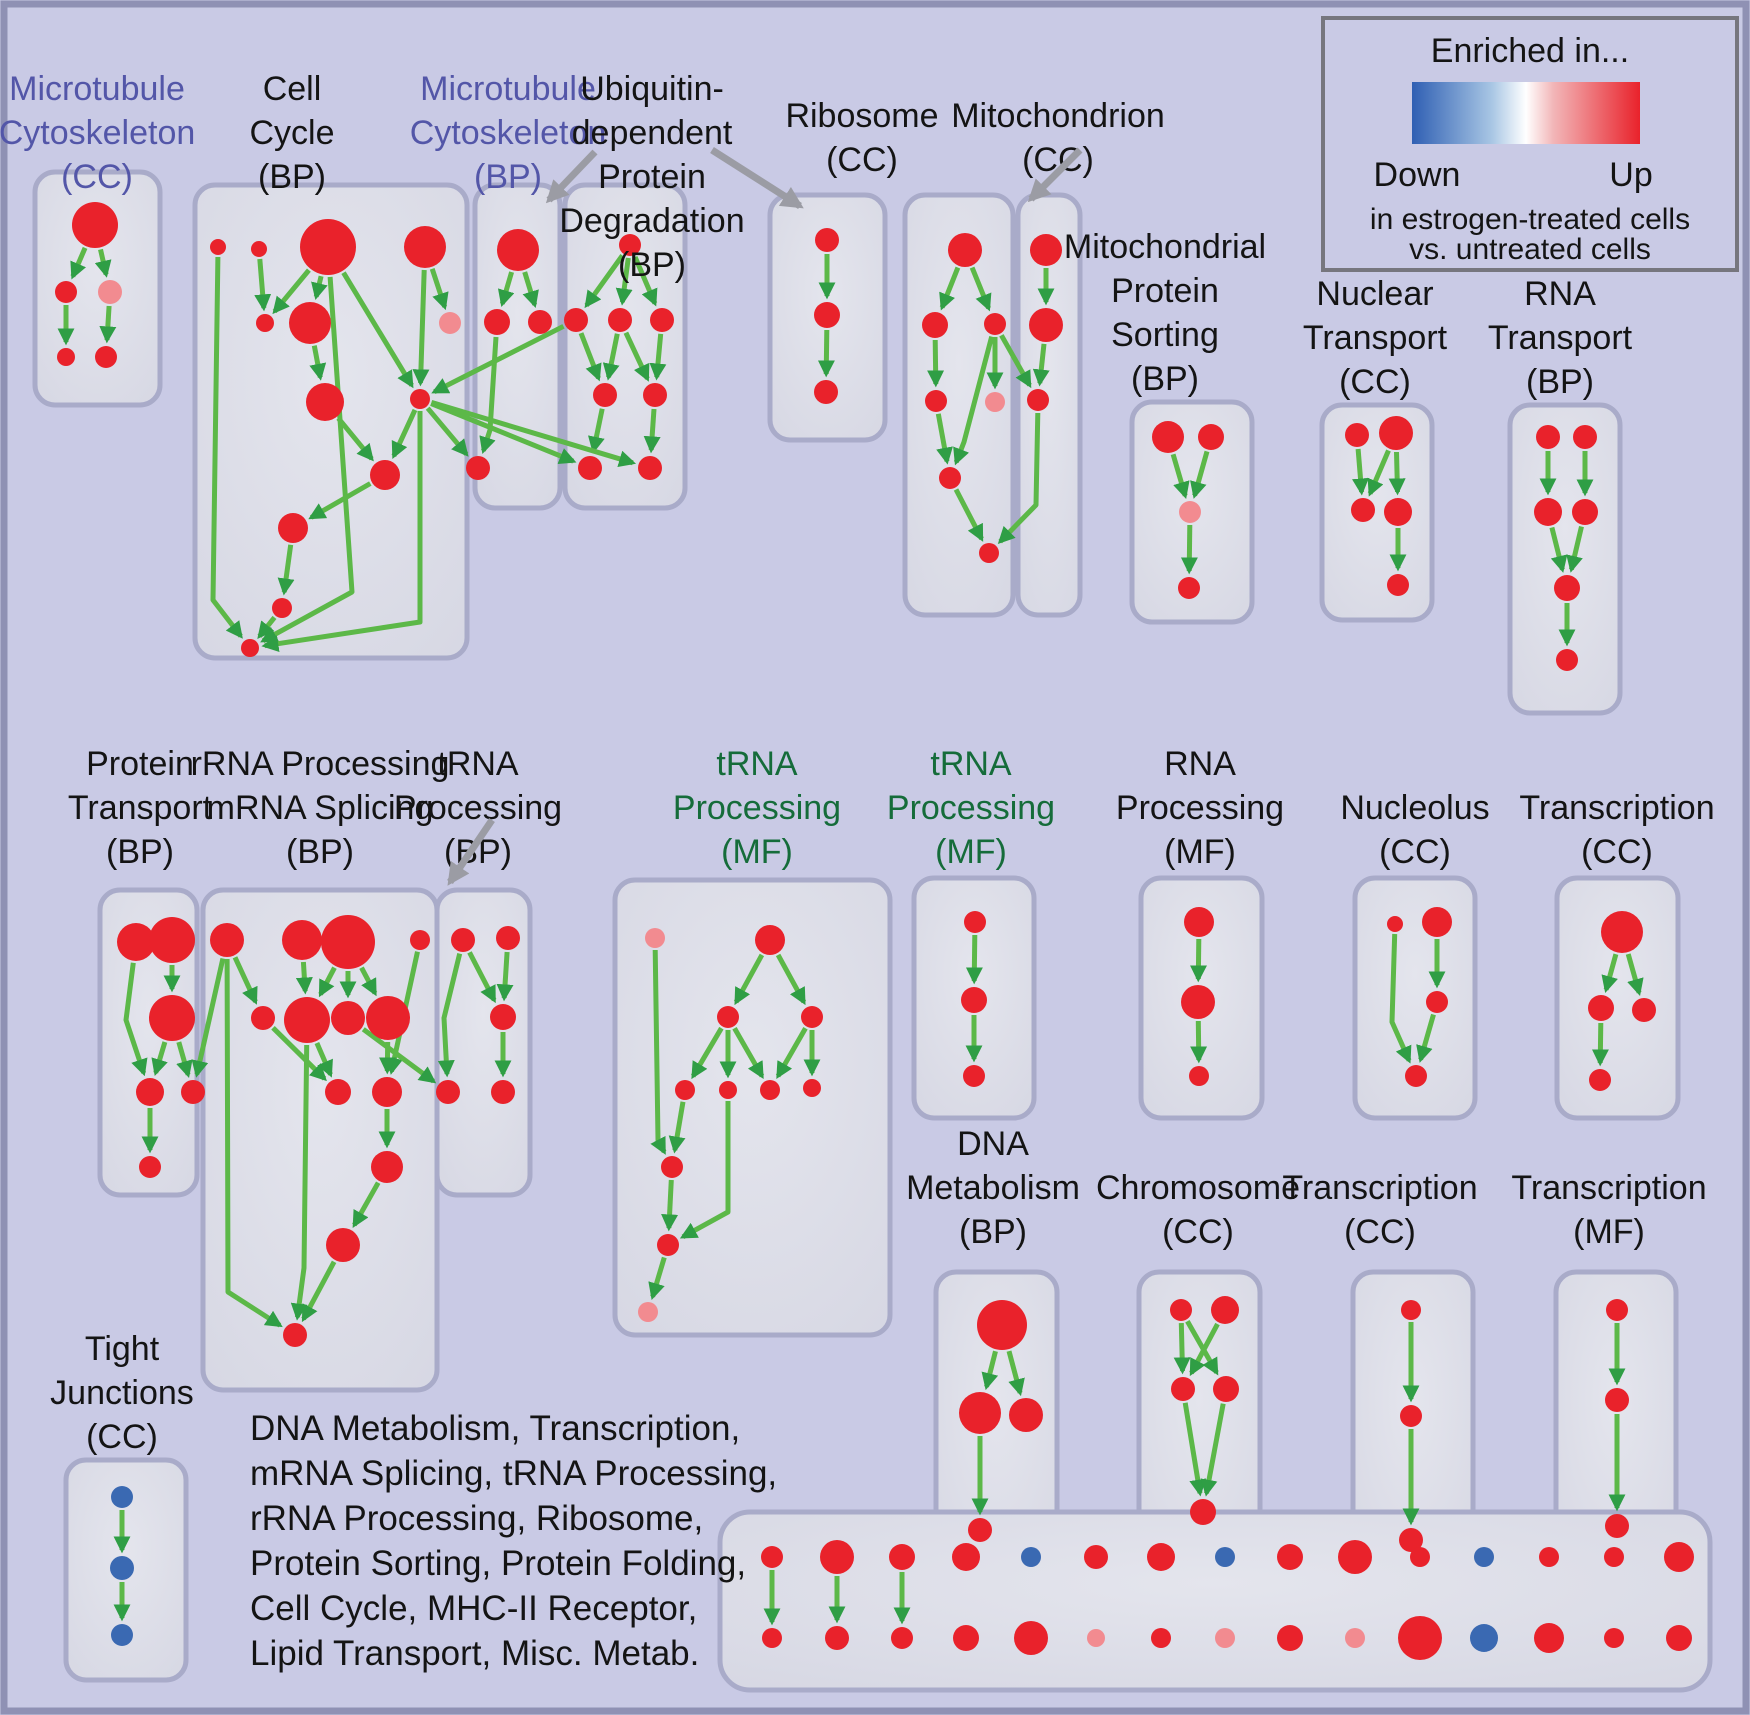 This screenshot has height=1715, width=1750. I want to click on ubiquitin-label: Protein, so click(652, 177).